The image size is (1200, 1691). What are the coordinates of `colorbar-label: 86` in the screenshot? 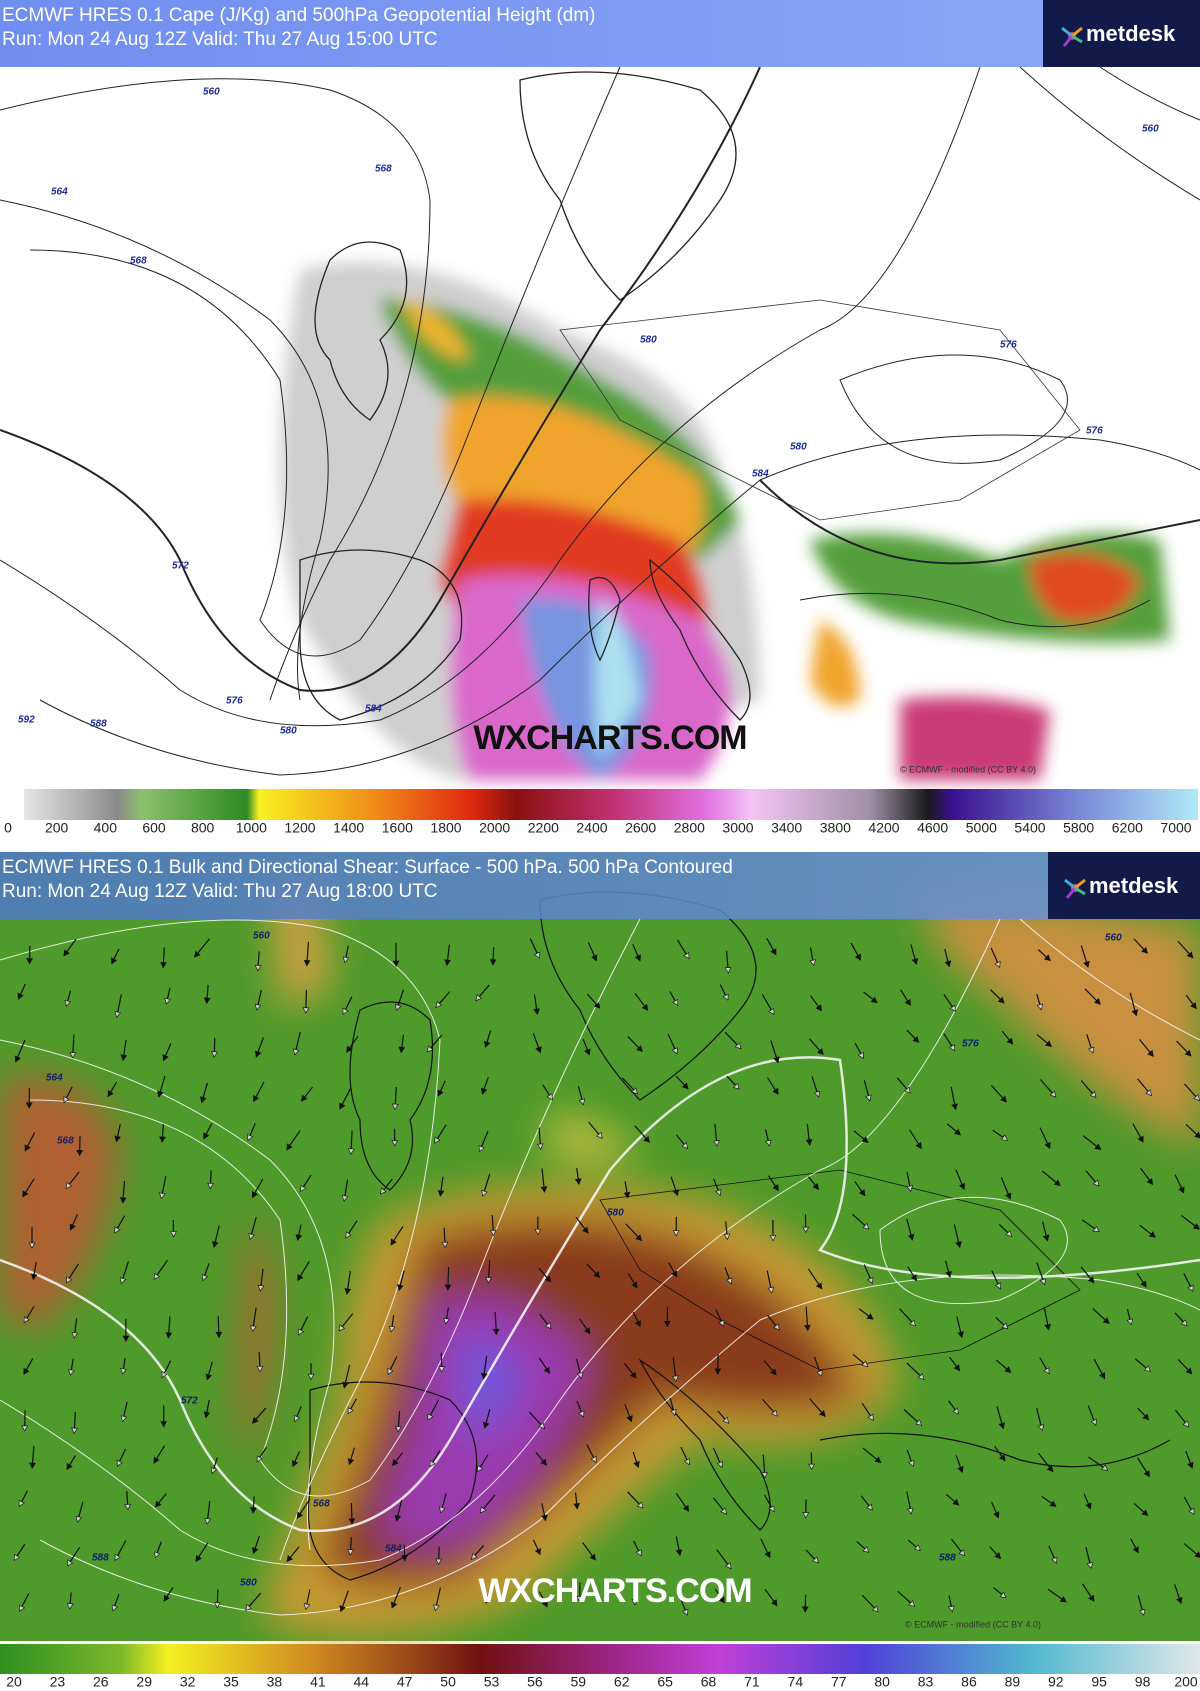 It's located at (969, 1682).